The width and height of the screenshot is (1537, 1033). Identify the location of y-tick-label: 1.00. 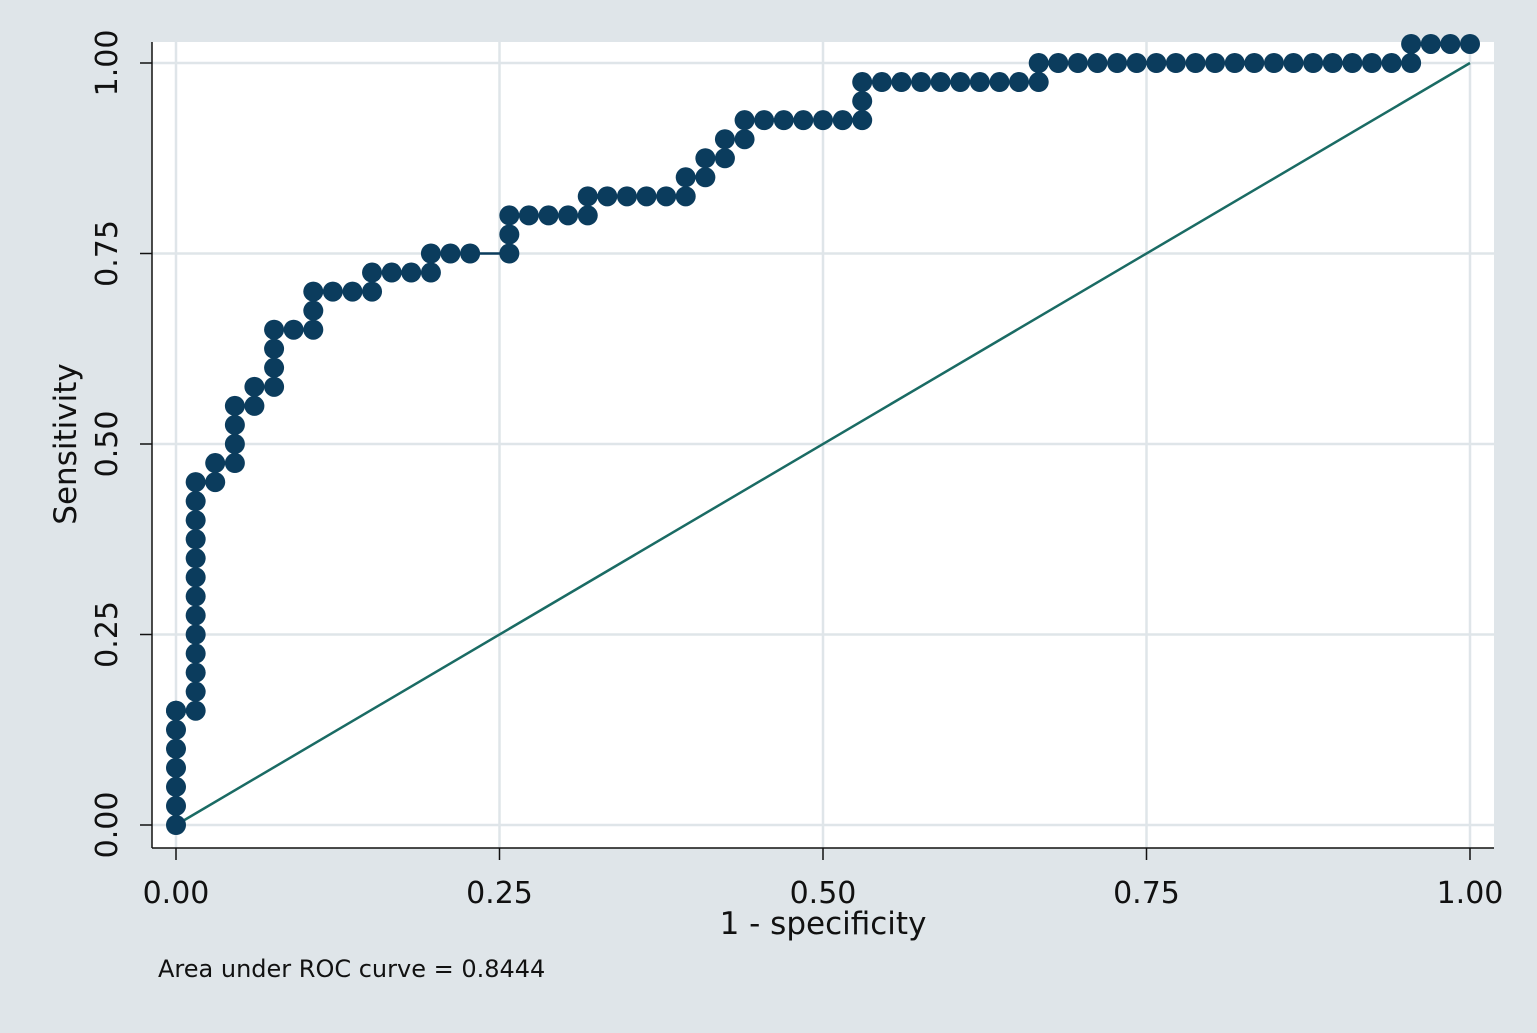
(107, 63).